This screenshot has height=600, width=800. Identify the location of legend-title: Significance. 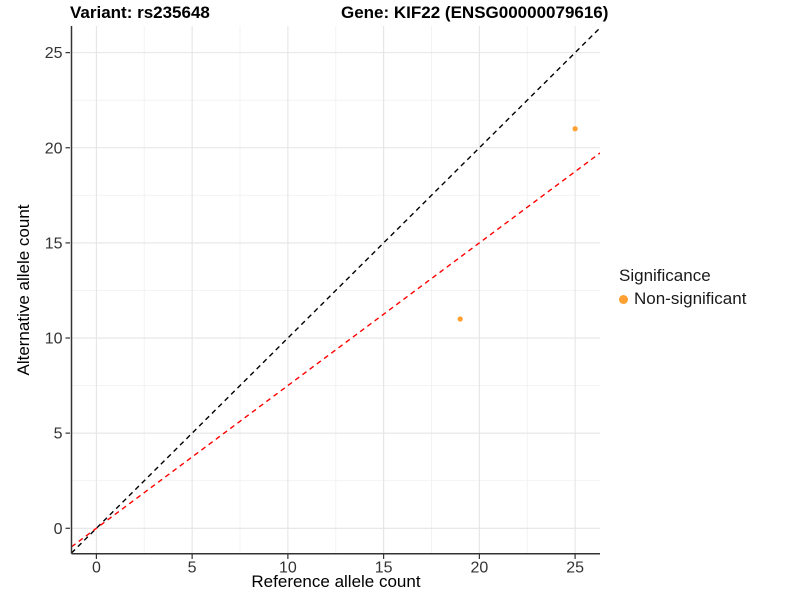
(665, 275).